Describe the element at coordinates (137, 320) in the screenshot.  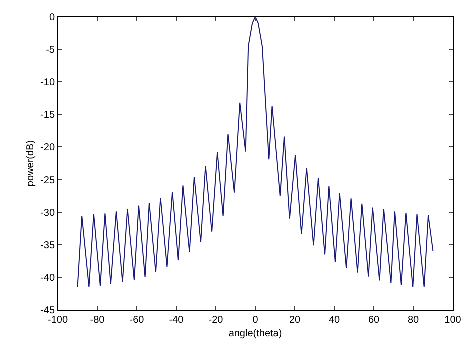
I see `x-tick-label: -60` at that location.